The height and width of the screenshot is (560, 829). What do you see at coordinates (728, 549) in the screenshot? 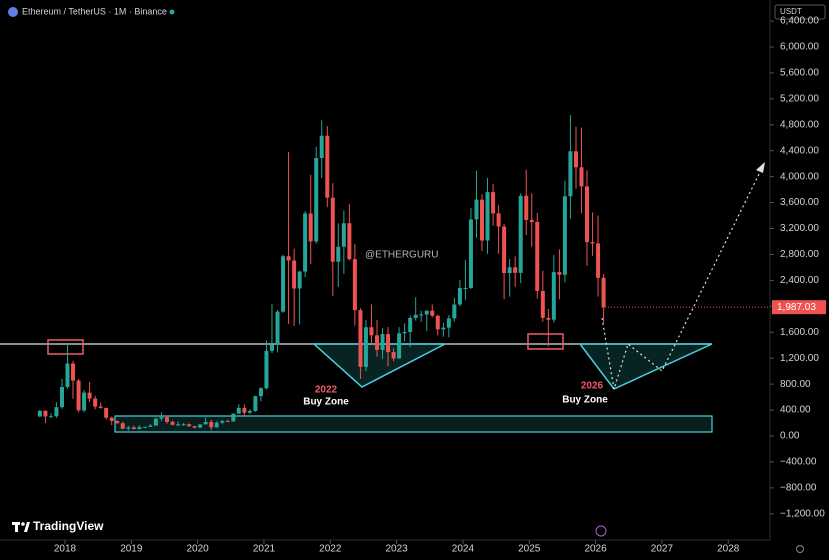
I see `x-tick-label: 2028` at bounding box center [728, 549].